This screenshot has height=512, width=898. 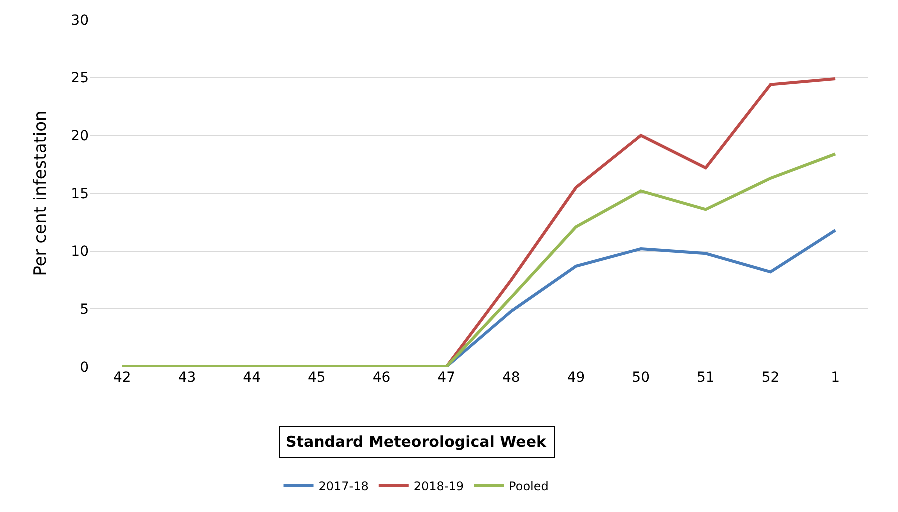 I want to click on y-tick-label: 30, so click(x=80, y=20).